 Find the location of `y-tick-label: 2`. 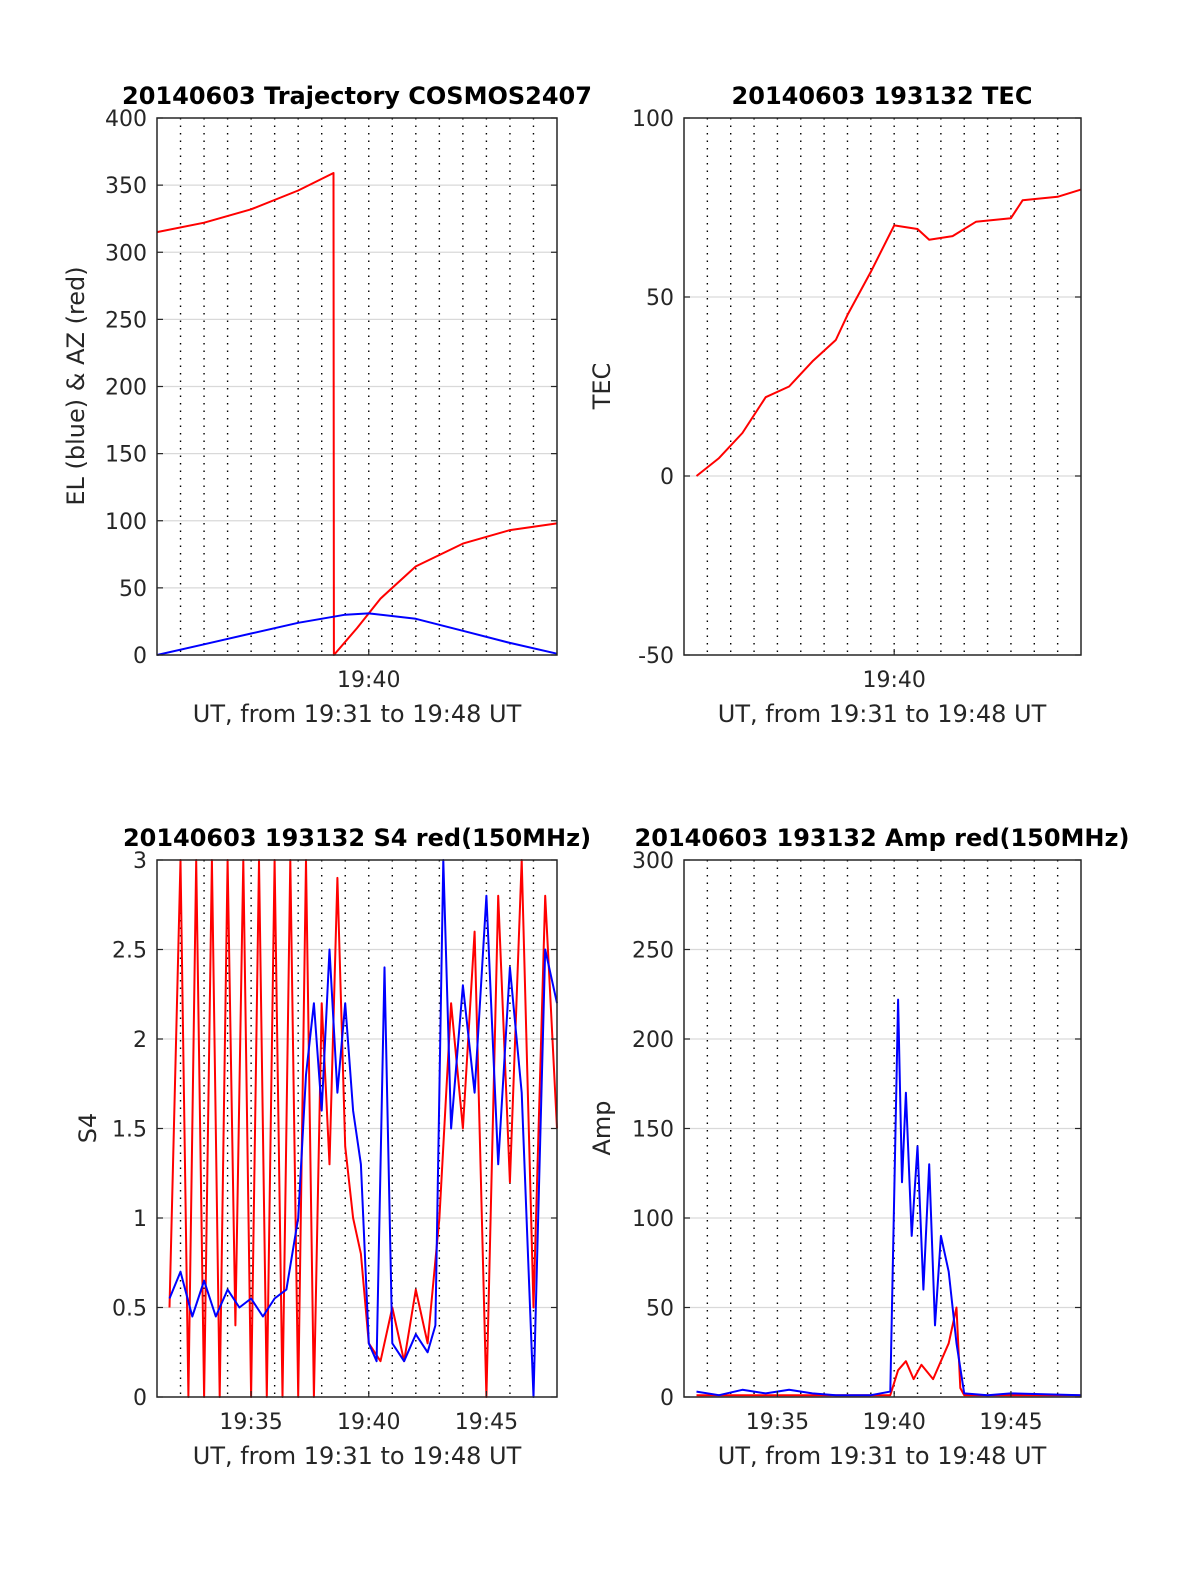

y-tick-label: 2 is located at coordinates (140, 1040).